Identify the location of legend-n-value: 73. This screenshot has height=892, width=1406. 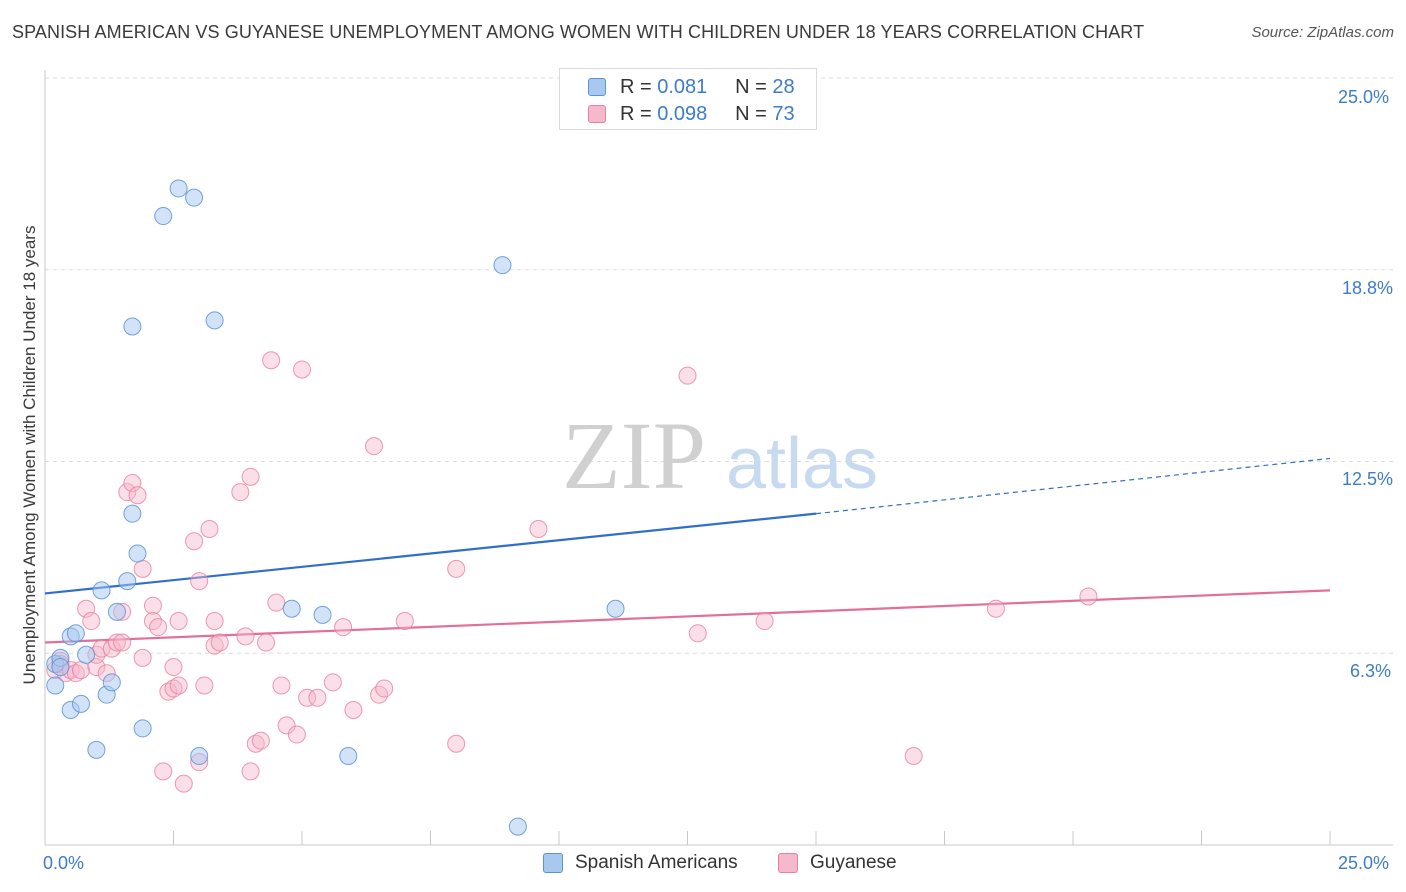
(783, 114).